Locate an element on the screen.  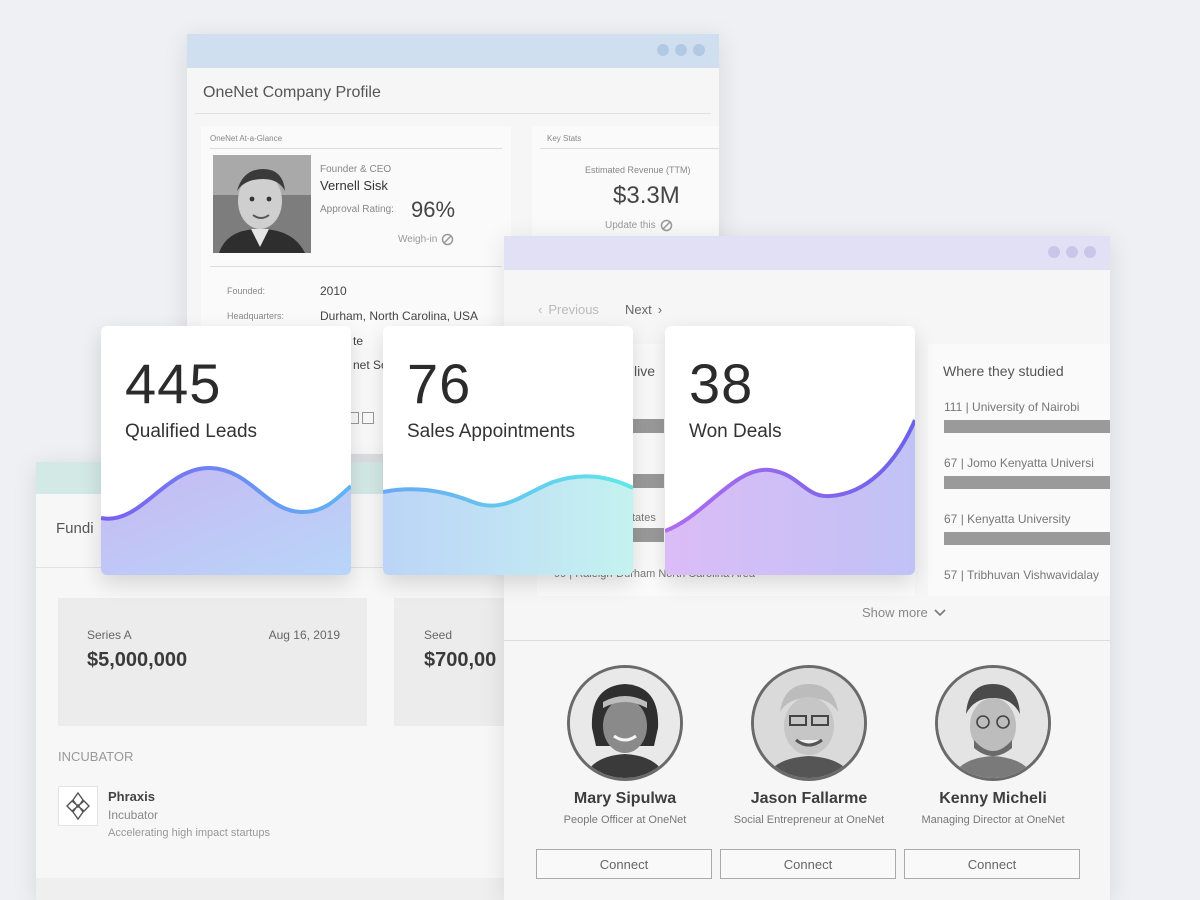
weigh-in-link: Weigh-in is located at coordinates (426, 239).